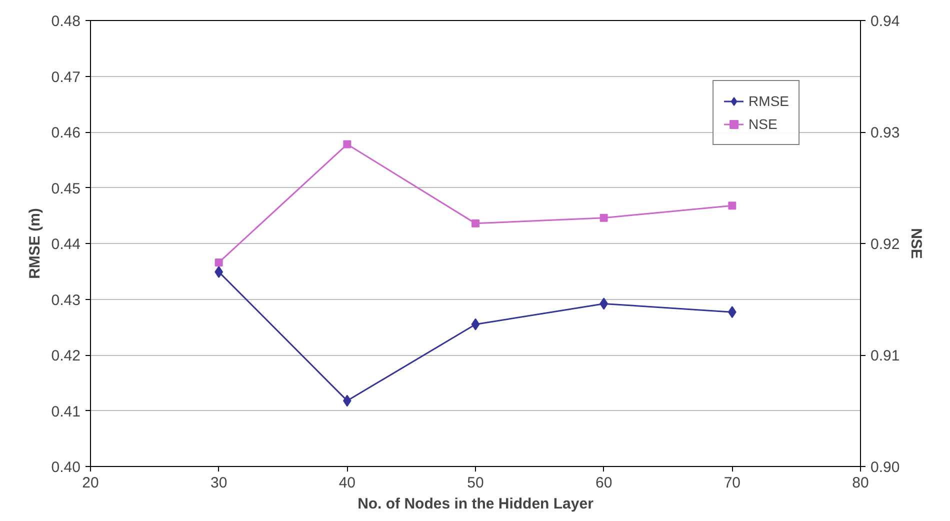 Image resolution: width=950 pixels, height=521 pixels. I want to click on x-tick-label: 50, so click(475, 483).